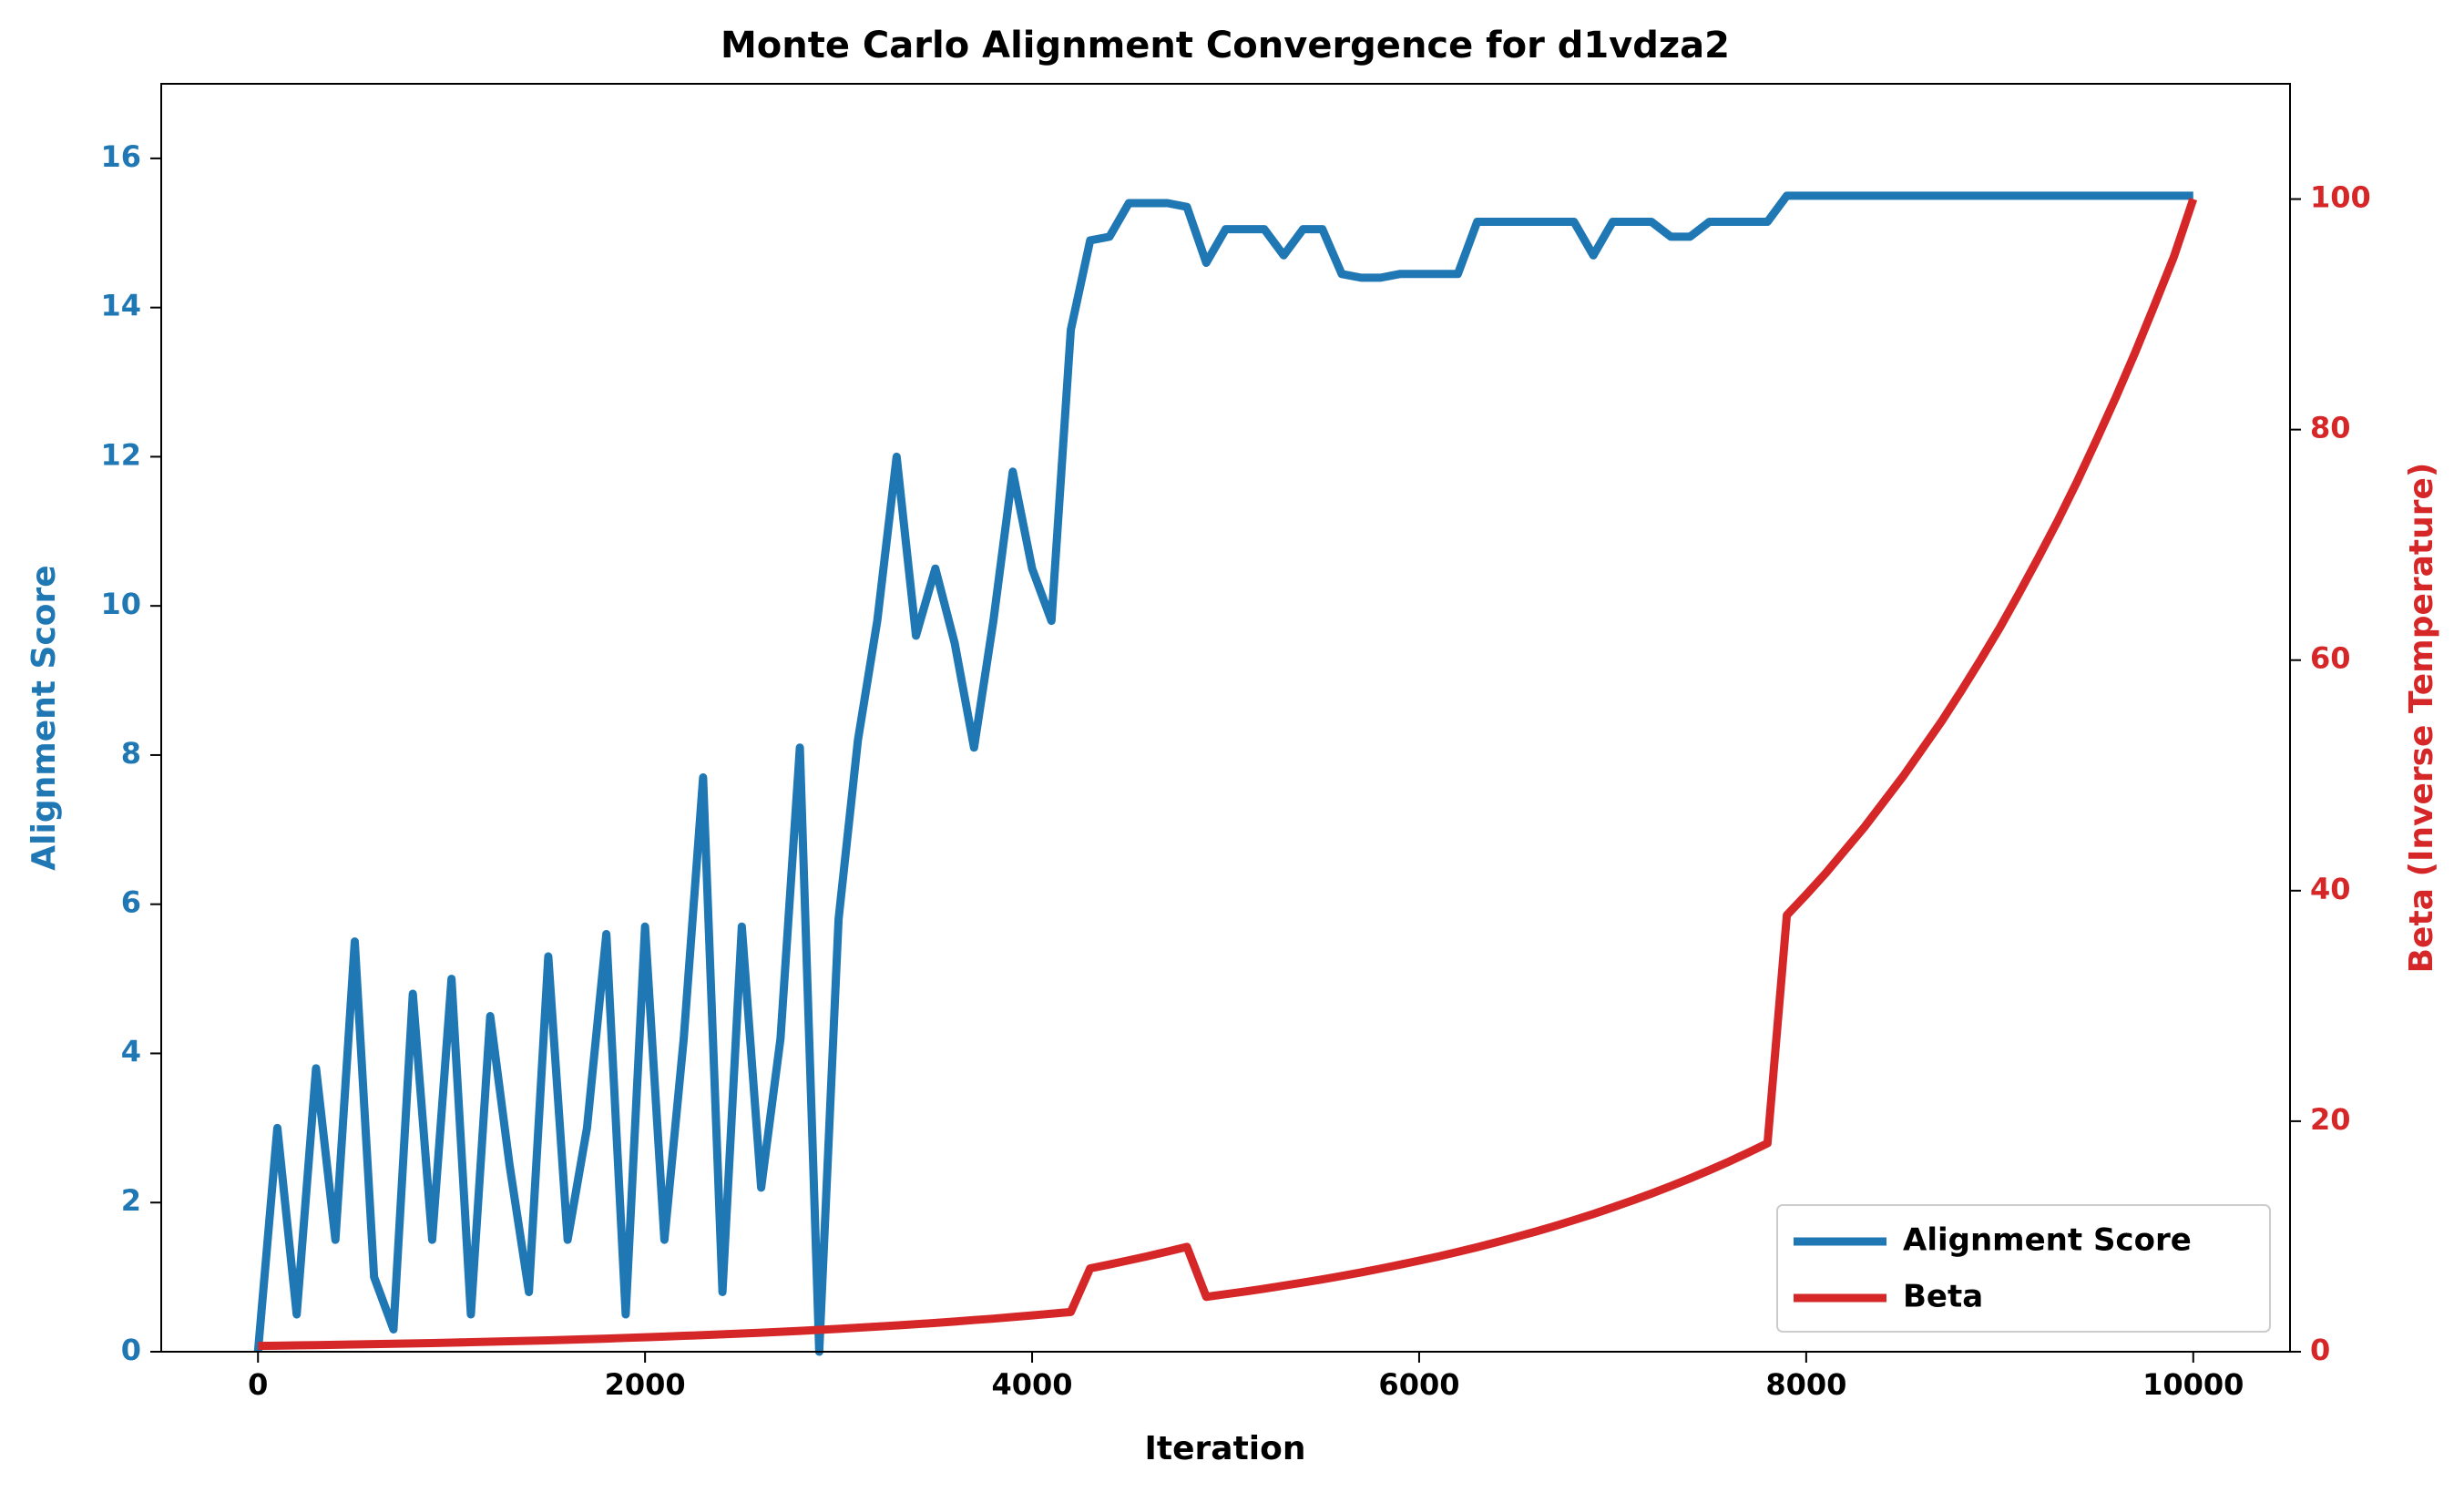 The height and width of the screenshot is (1492, 2464). I want to click on y-axis-label: Alignment Score, so click(44, 717).